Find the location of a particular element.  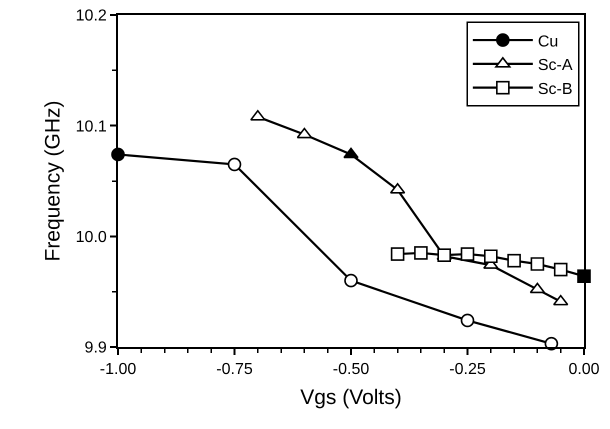

x-tick-label: -0.50 is located at coordinates (351, 369).